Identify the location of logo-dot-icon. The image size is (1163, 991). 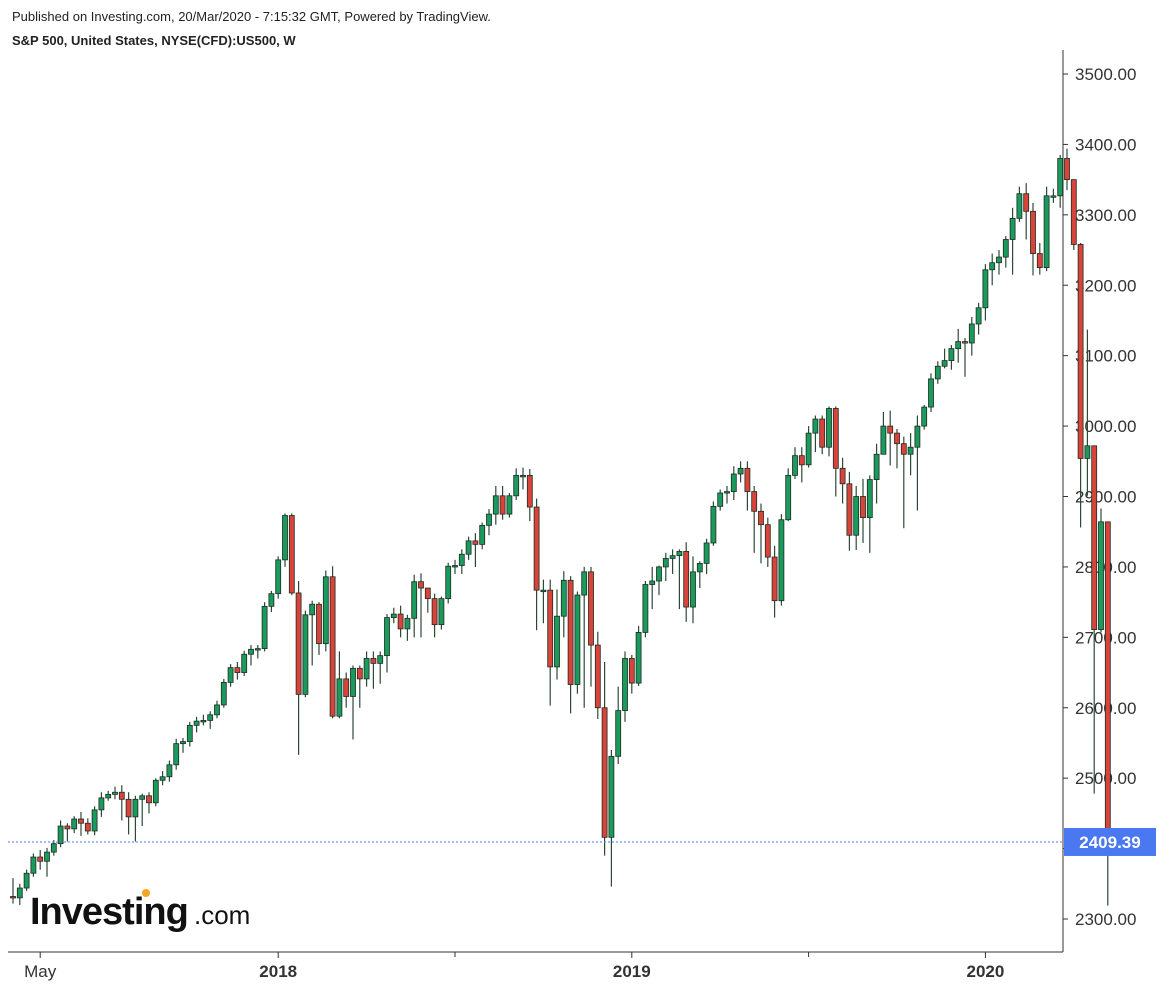
(146, 893).